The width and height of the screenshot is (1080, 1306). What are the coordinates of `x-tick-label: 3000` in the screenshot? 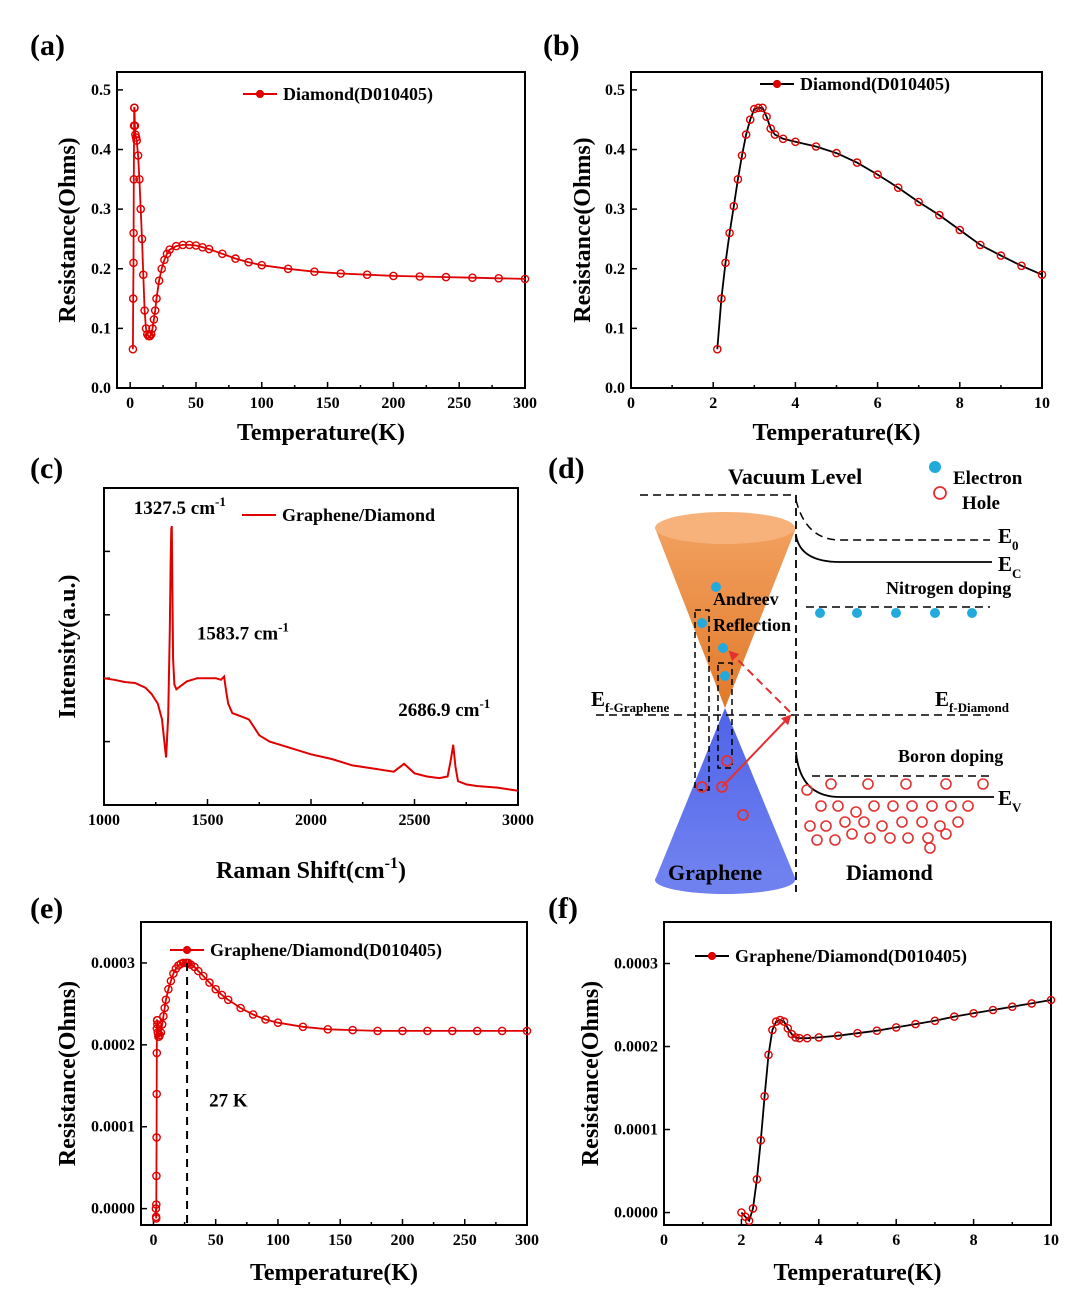 It's located at (518, 820).